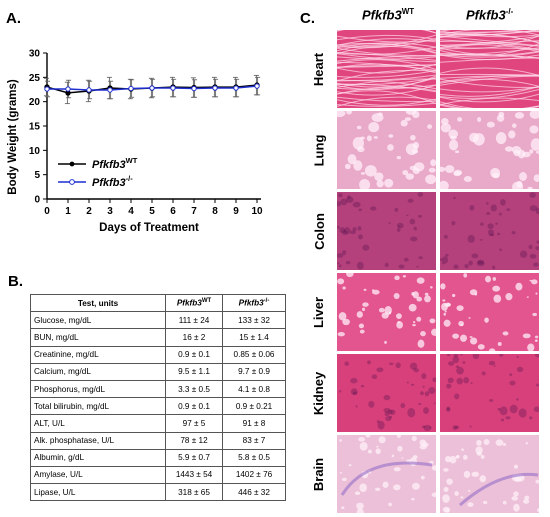 Image resolution: width=550 pixels, height=517 pixels. What do you see at coordinates (15, 281) in the screenshot?
I see `panel-b-label: B.` at bounding box center [15, 281].